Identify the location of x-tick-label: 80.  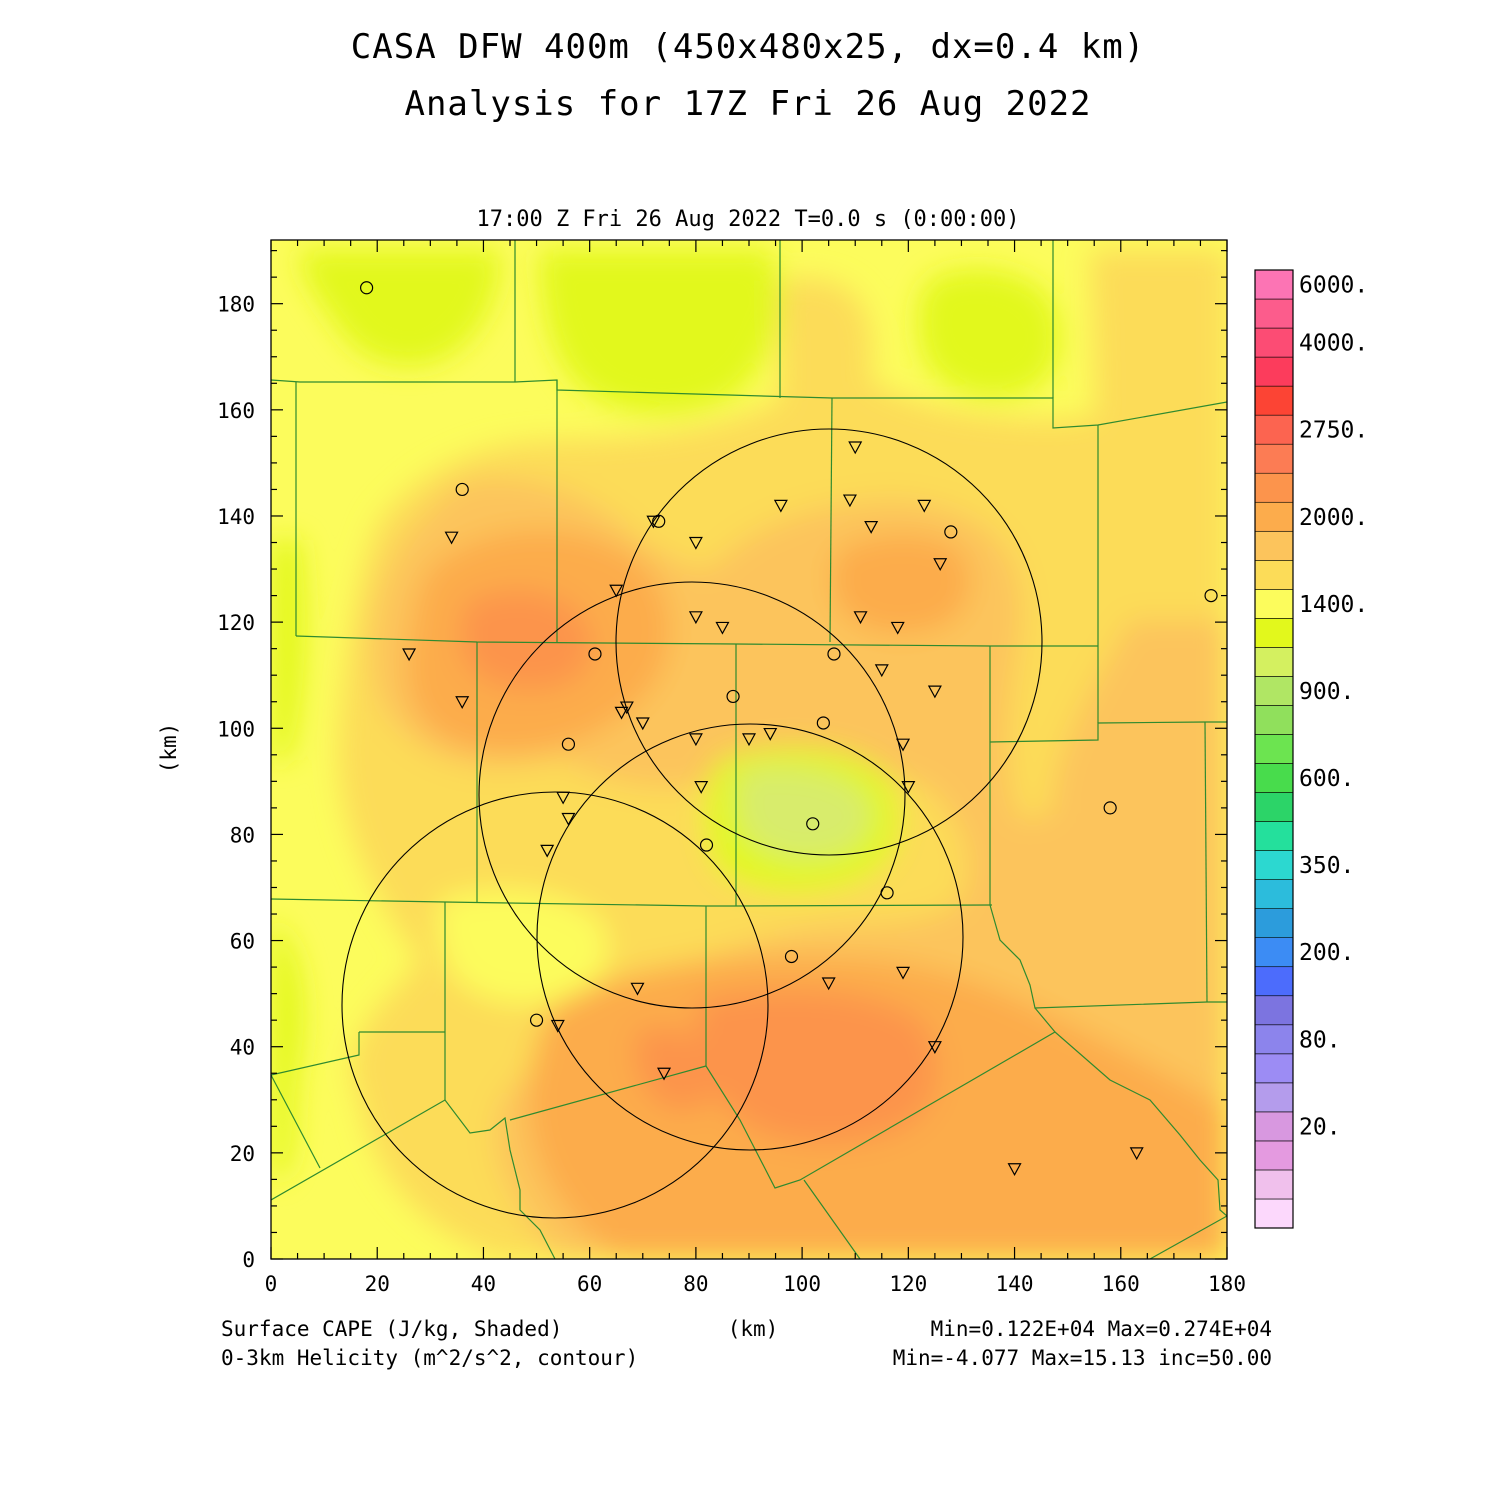
(695, 1284).